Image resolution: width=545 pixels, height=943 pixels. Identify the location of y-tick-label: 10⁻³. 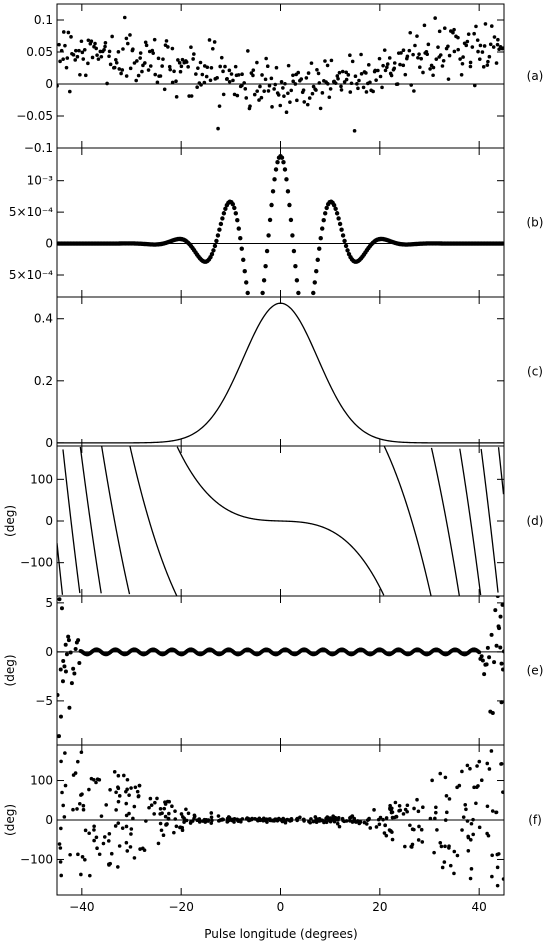
(40, 181).